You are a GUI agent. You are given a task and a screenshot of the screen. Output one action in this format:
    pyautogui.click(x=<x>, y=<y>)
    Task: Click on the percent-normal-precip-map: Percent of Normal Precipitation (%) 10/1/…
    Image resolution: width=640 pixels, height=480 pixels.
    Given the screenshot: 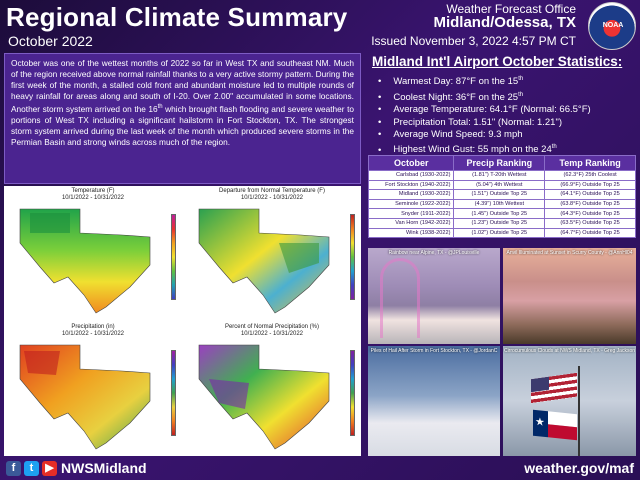 What is the action you would take?
    pyautogui.click(x=272, y=389)
    